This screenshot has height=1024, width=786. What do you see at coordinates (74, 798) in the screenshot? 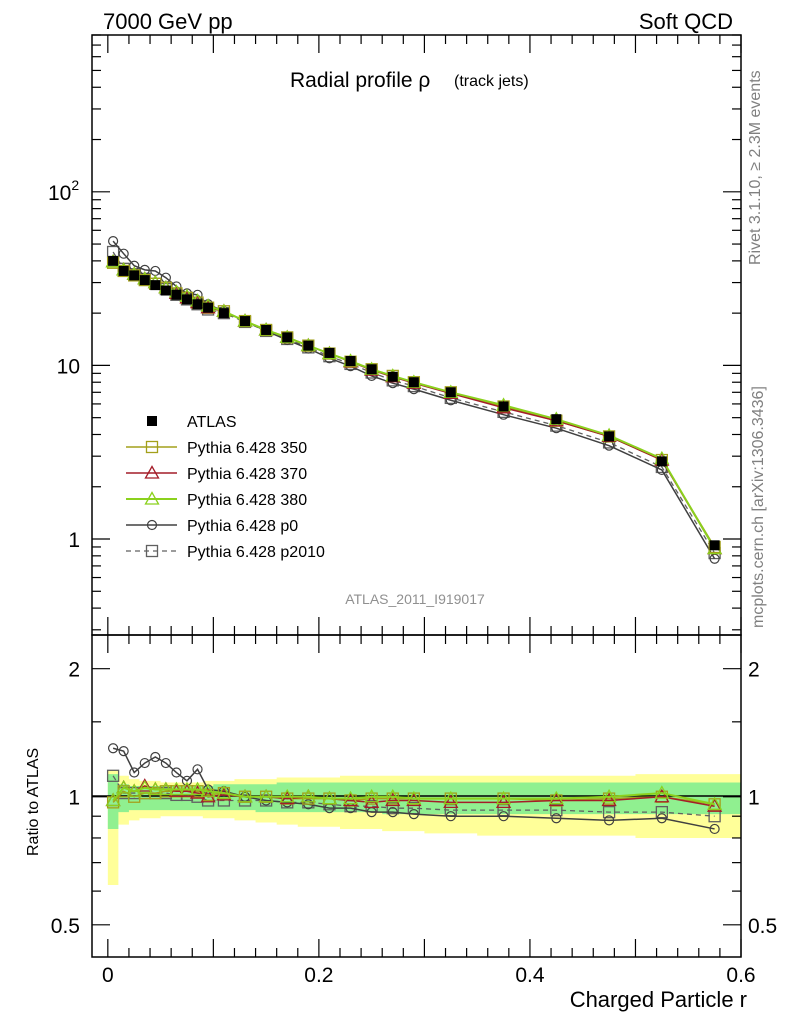
I see `ratio-y-tick-label-left: 1` at bounding box center [74, 798].